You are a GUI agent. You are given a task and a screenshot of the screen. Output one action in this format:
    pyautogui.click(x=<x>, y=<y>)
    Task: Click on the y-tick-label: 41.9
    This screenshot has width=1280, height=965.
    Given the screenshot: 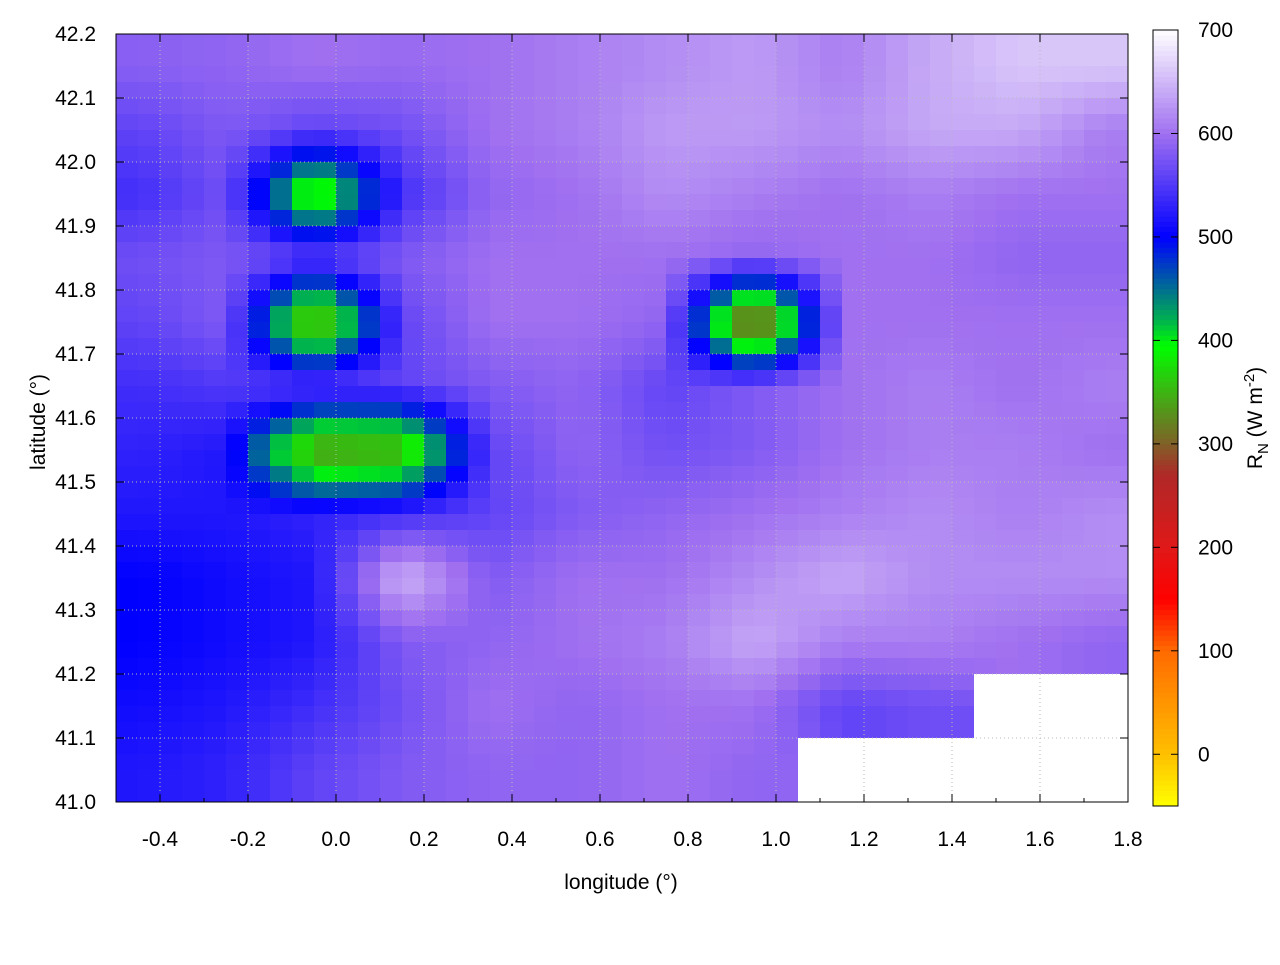 What is the action you would take?
    pyautogui.click(x=75, y=226)
    